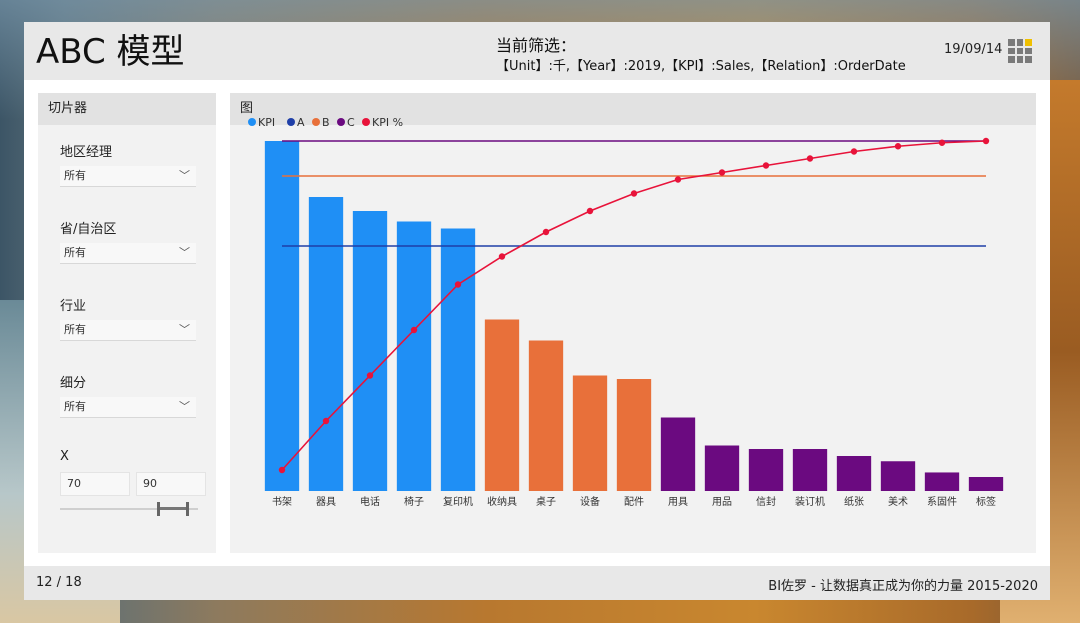  What do you see at coordinates (128, 407) in the screenshot?
I see `segment-dropdown: 所有 ﹀` at bounding box center [128, 407].